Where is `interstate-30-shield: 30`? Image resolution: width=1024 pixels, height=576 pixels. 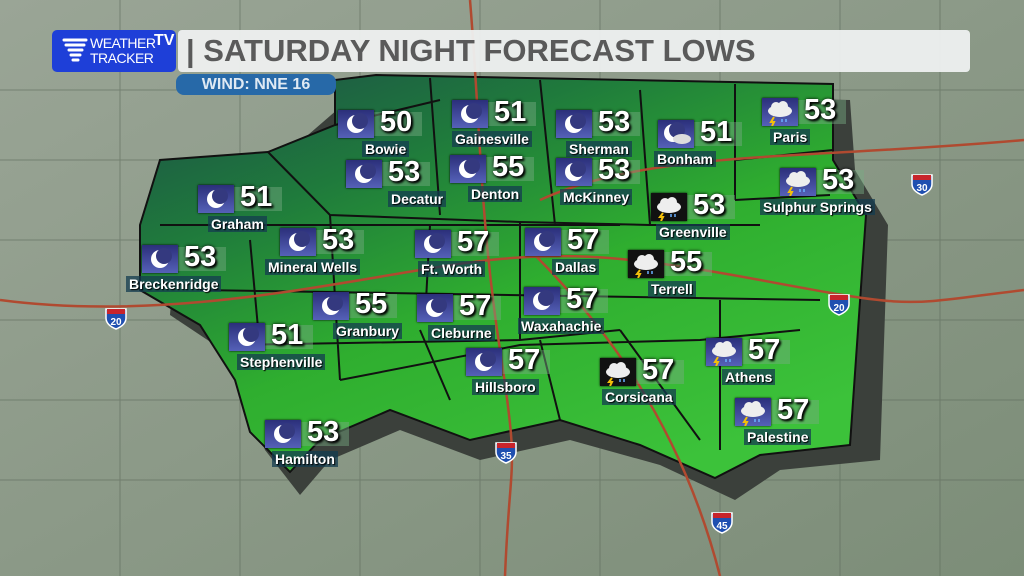 interstate-30-shield: 30 is located at coordinates (922, 184).